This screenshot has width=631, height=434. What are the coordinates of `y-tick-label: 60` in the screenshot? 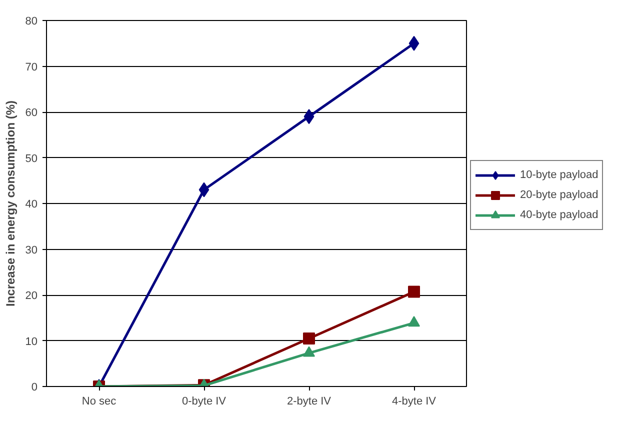 It's located at (31, 113).